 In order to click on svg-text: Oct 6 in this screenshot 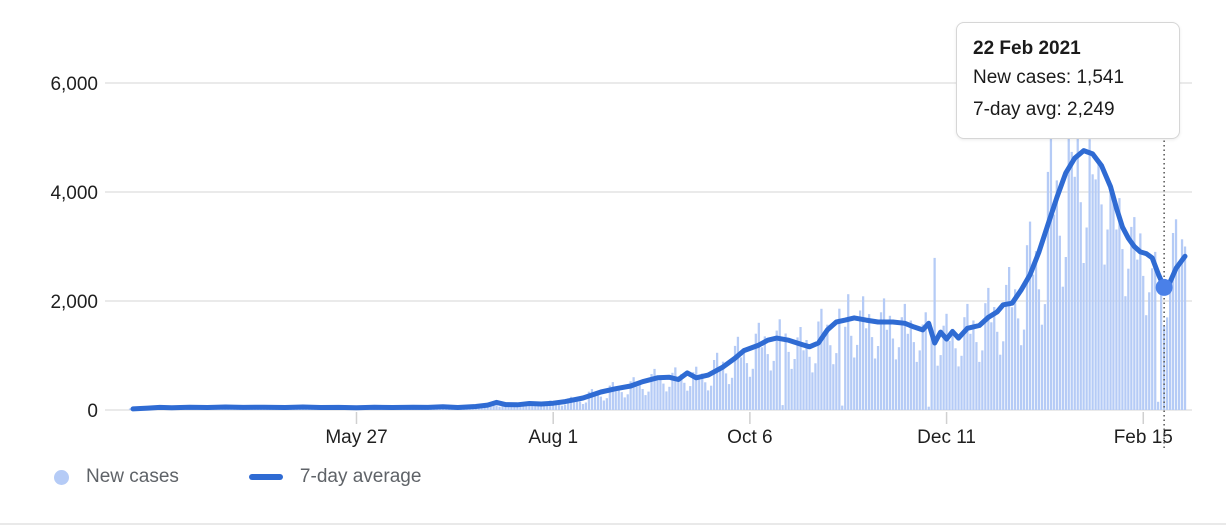, I will do `click(749, 437)`.